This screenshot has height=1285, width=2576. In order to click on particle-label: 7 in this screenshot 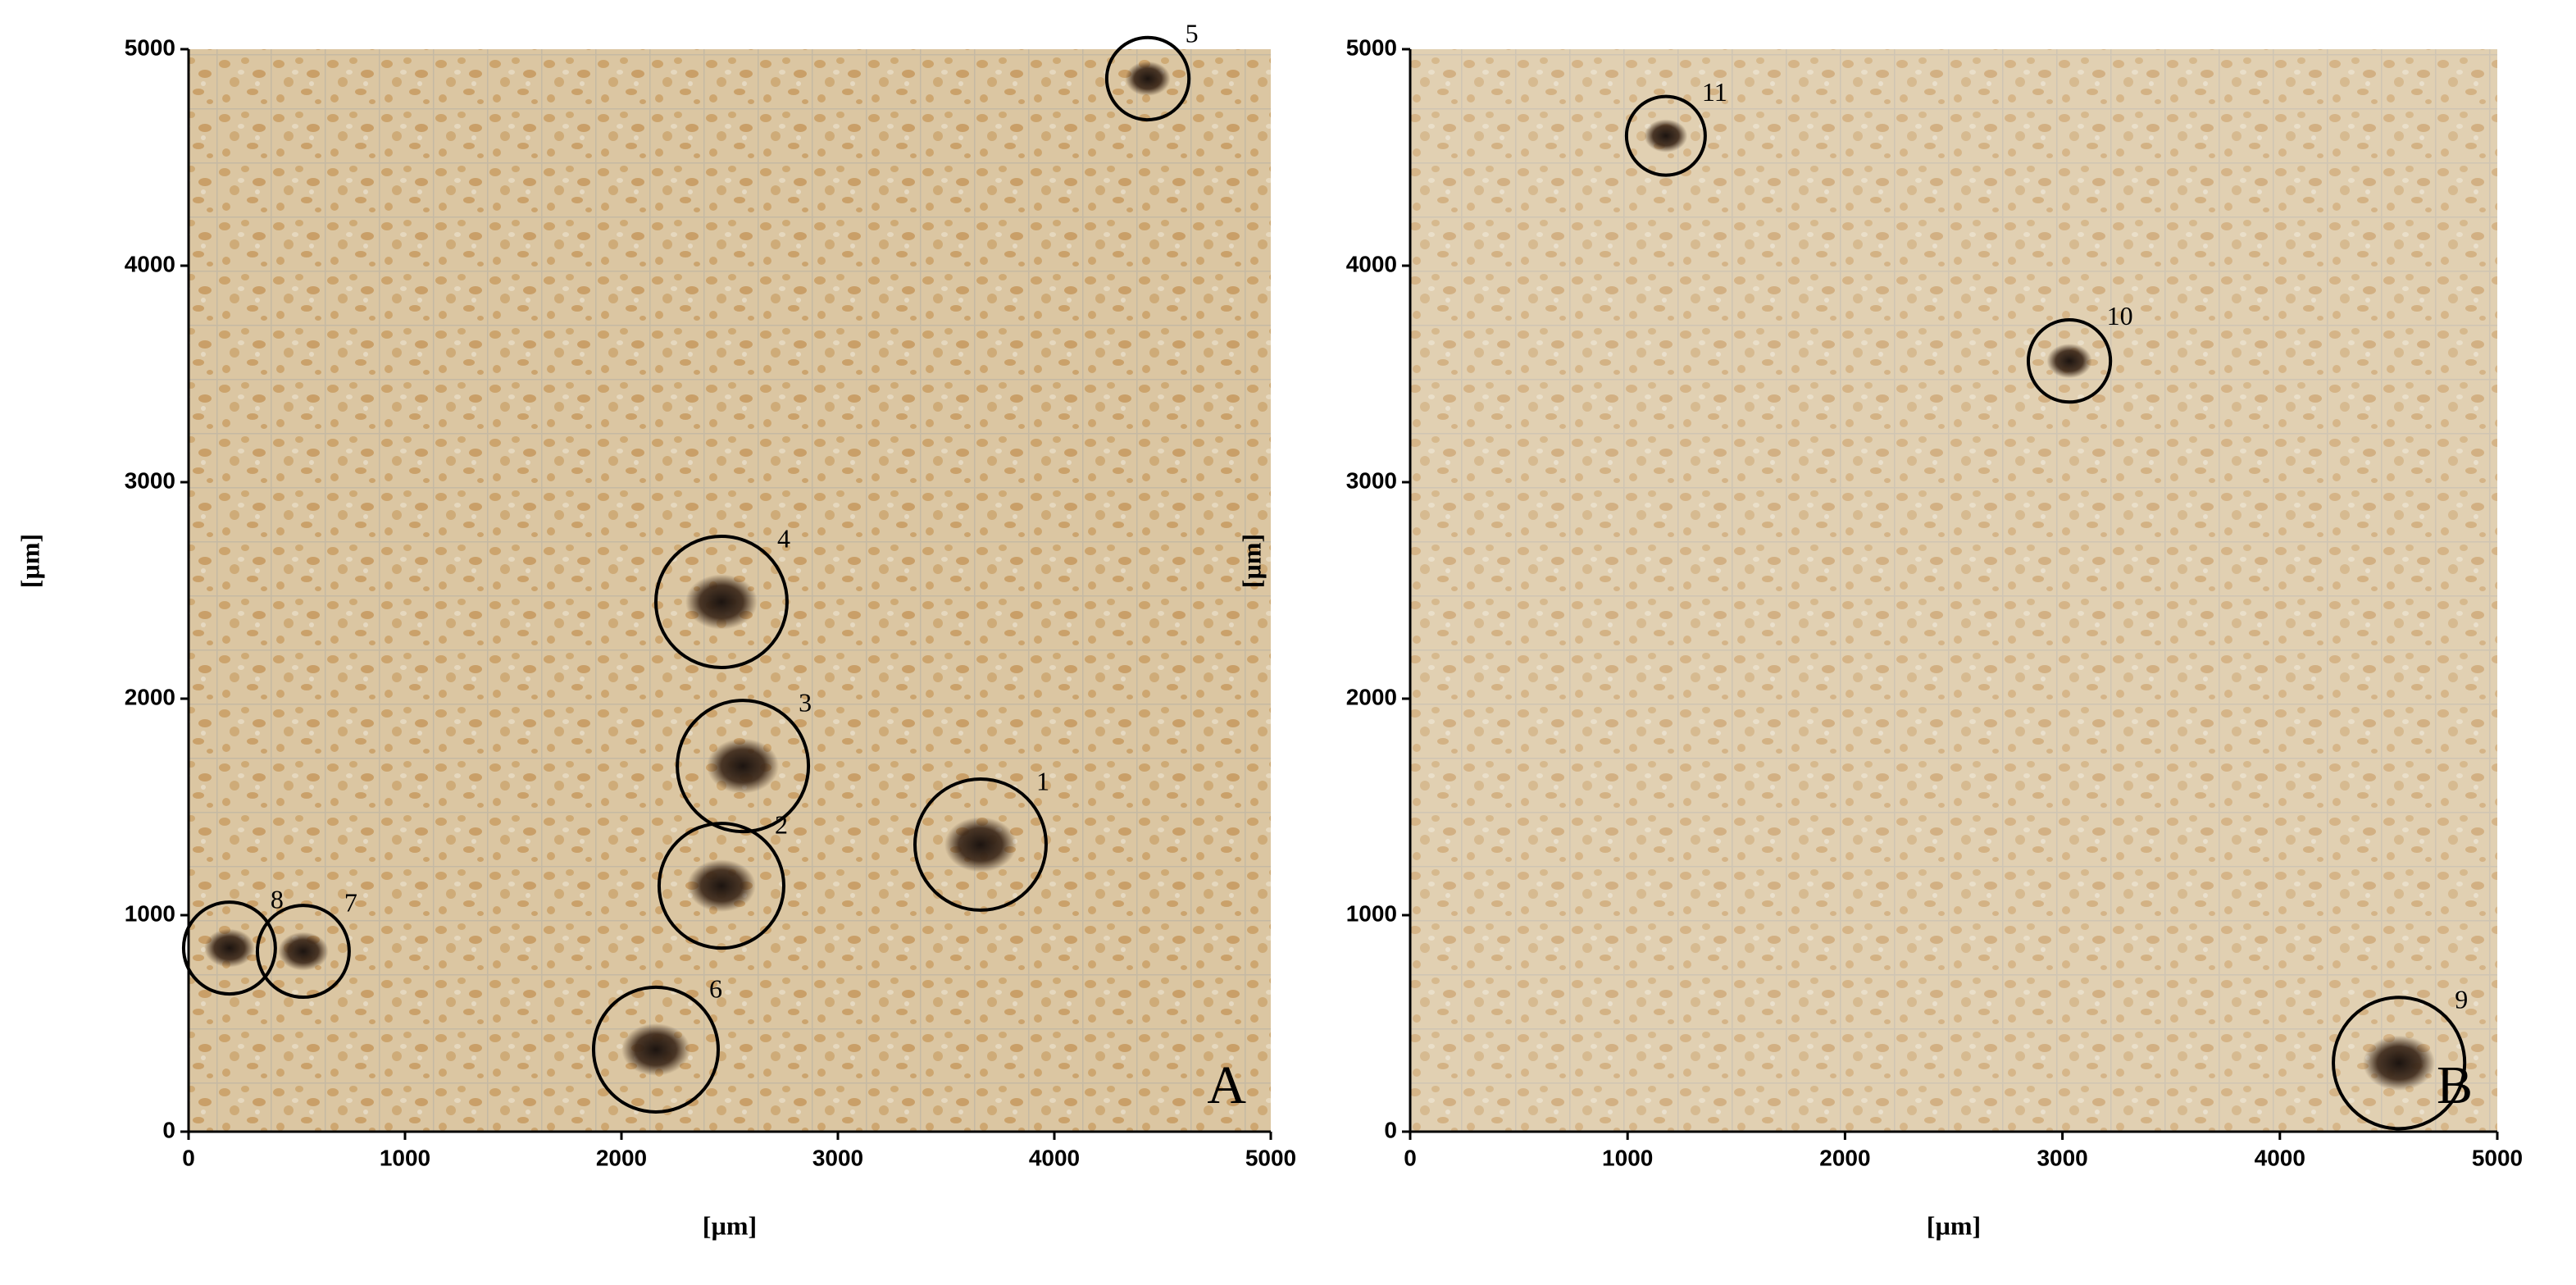, I will do `click(350, 902)`.